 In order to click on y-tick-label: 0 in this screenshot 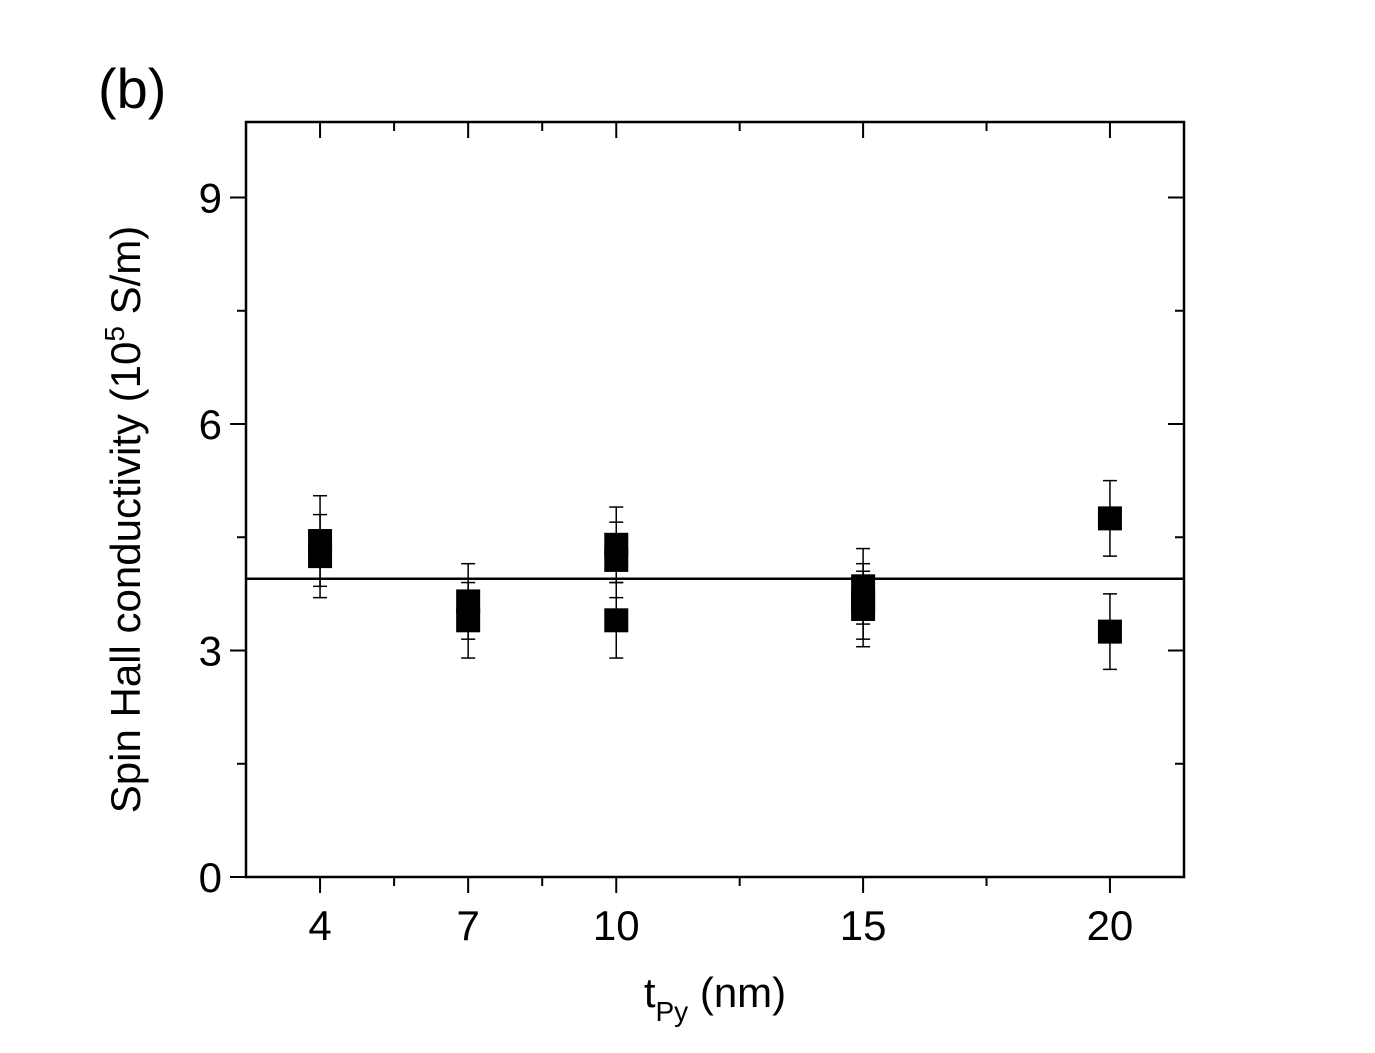, I will do `click(210, 877)`.